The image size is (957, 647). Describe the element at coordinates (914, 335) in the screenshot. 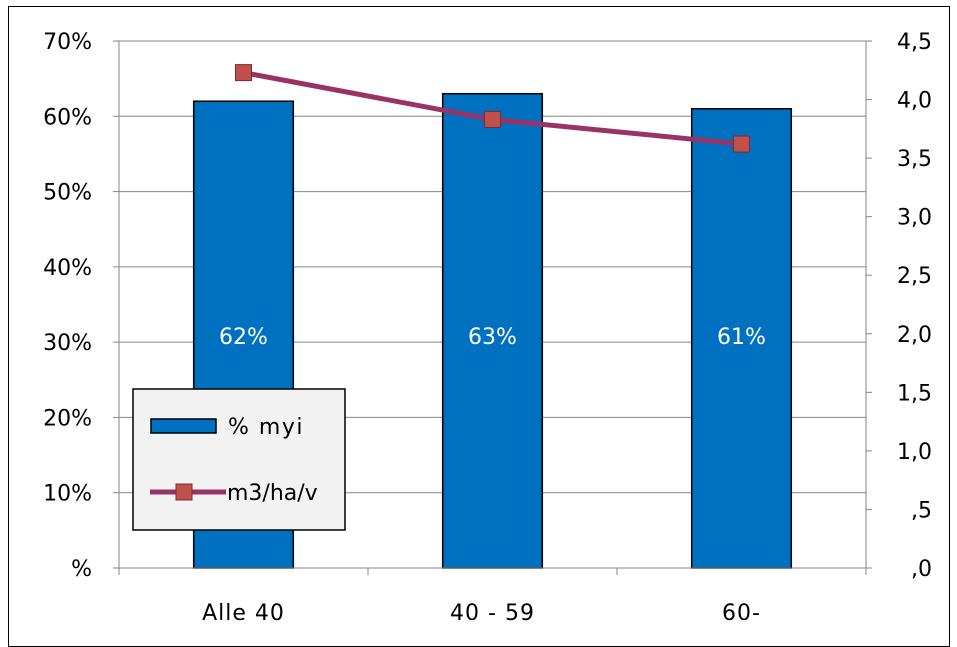

I see `right-tick-label: 2,0` at that location.